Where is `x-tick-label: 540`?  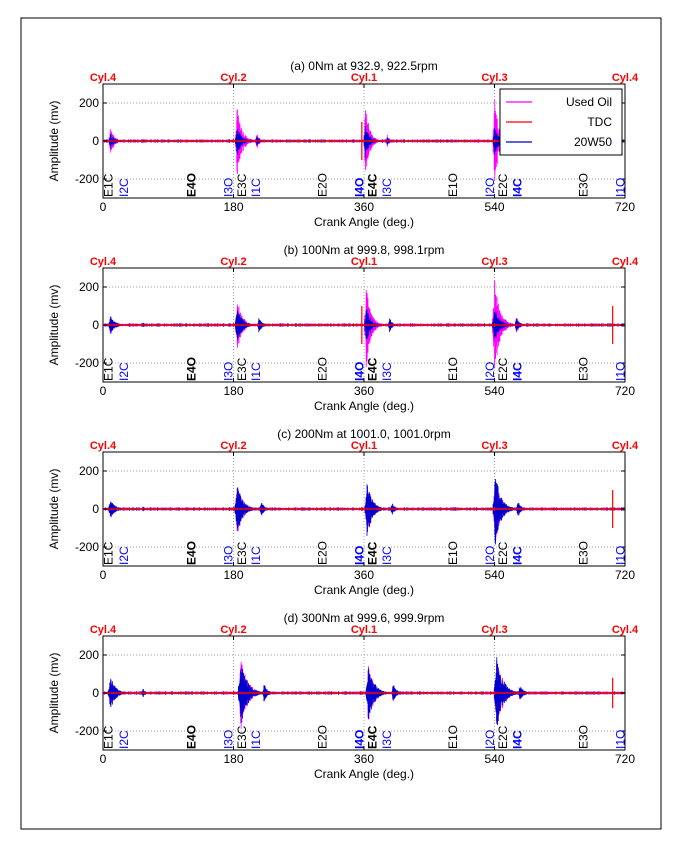
x-tick-label: 540 is located at coordinates (494, 391).